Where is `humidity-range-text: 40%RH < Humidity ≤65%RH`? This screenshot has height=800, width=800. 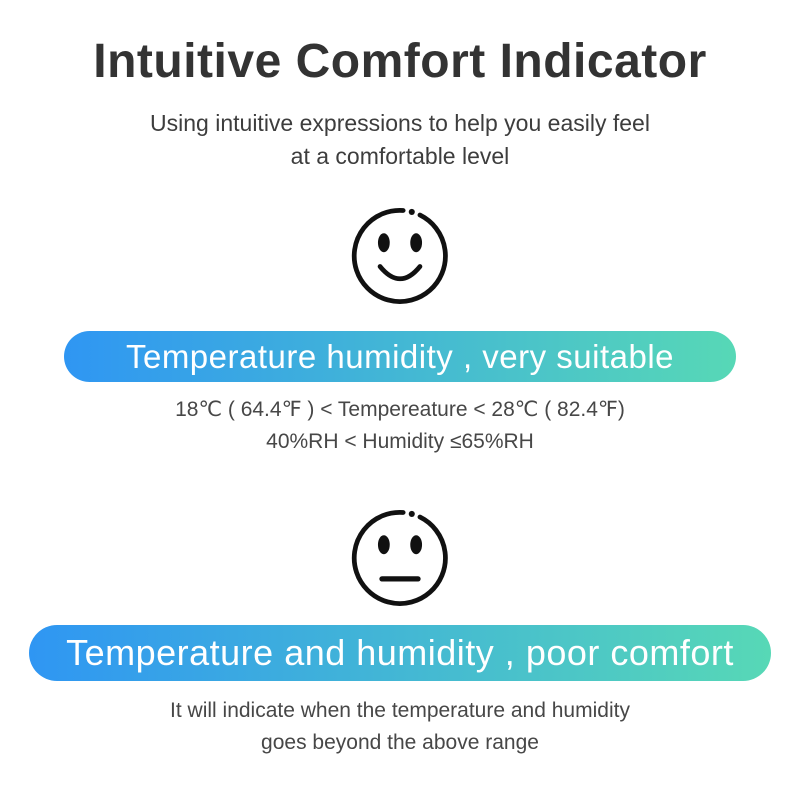 humidity-range-text: 40%RH < Humidity ≤65%RH is located at coordinates (400, 441).